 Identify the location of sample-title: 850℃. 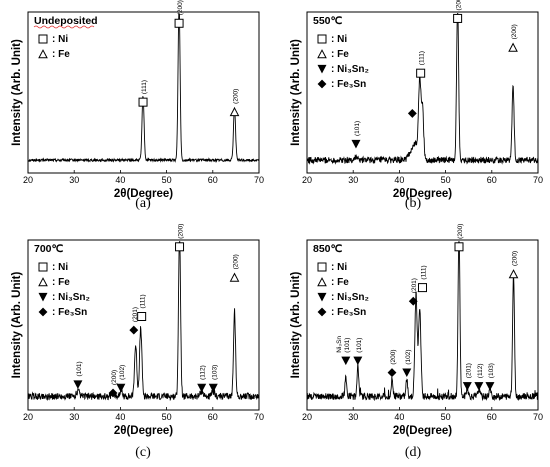
(328, 249).